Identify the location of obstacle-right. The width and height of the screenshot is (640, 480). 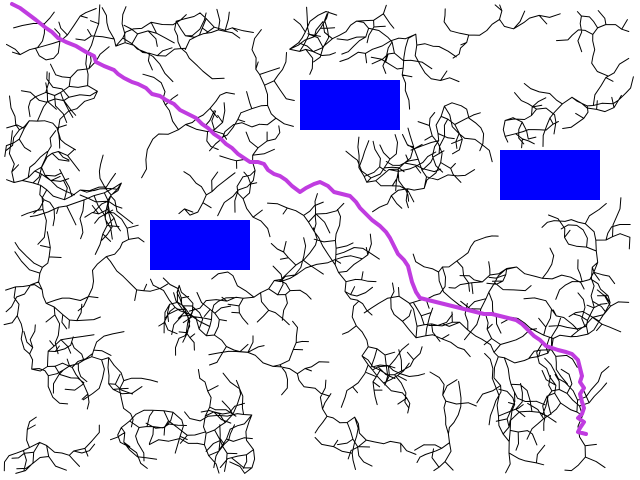
(550, 175).